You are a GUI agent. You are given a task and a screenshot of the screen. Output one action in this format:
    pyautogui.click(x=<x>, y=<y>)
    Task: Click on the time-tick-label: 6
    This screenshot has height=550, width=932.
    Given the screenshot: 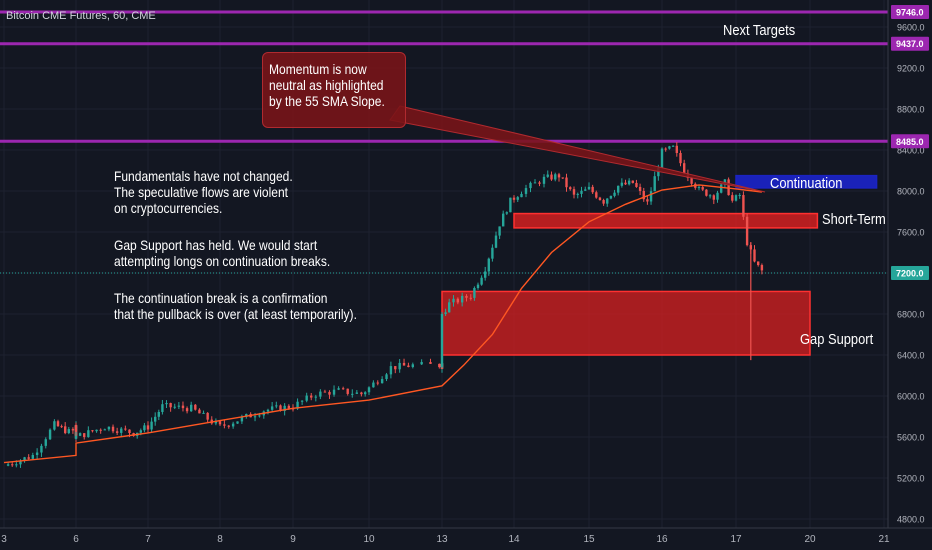 What is the action you would take?
    pyautogui.click(x=76, y=539)
    